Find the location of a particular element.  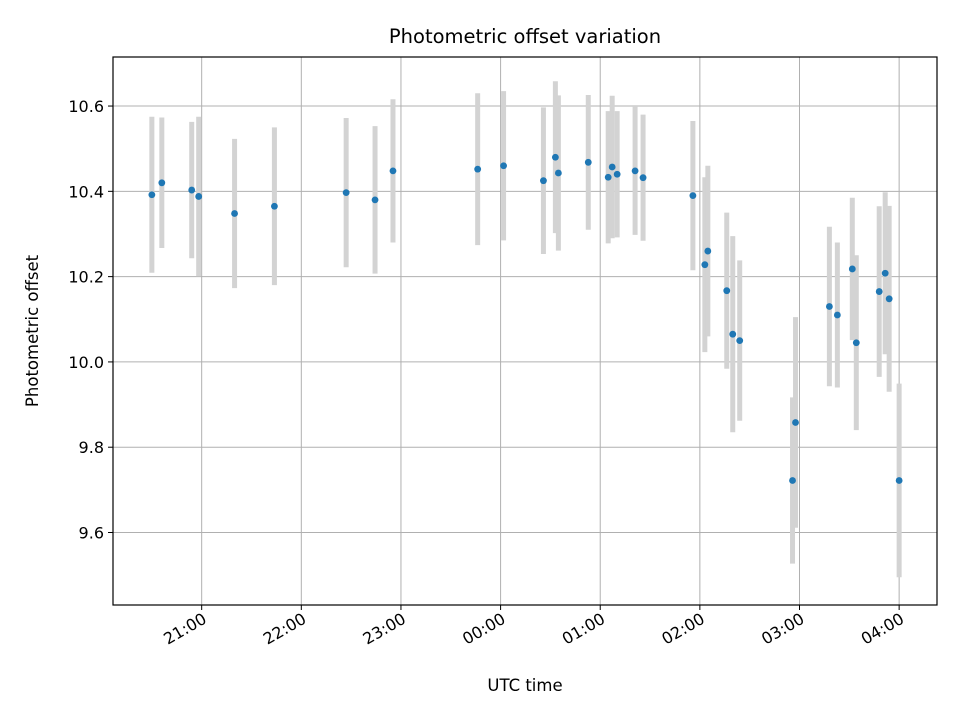

y-tick-label: 9.6 is located at coordinates (91, 533).